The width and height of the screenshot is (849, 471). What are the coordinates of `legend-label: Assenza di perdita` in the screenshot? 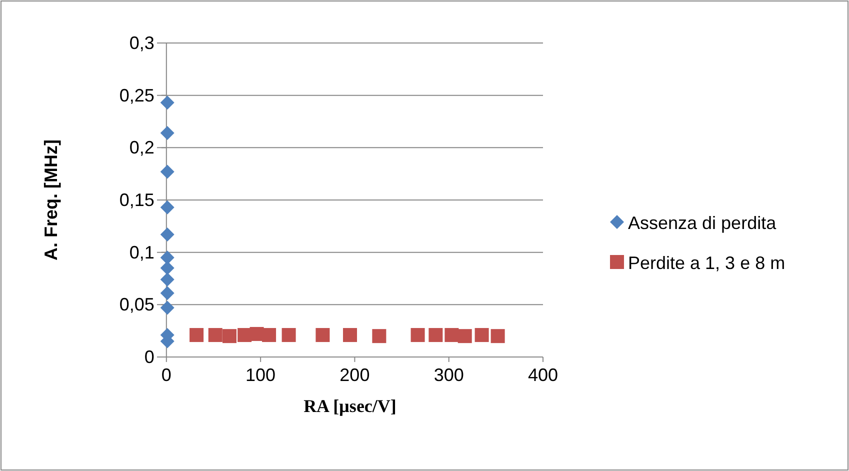 It's located at (703, 223).